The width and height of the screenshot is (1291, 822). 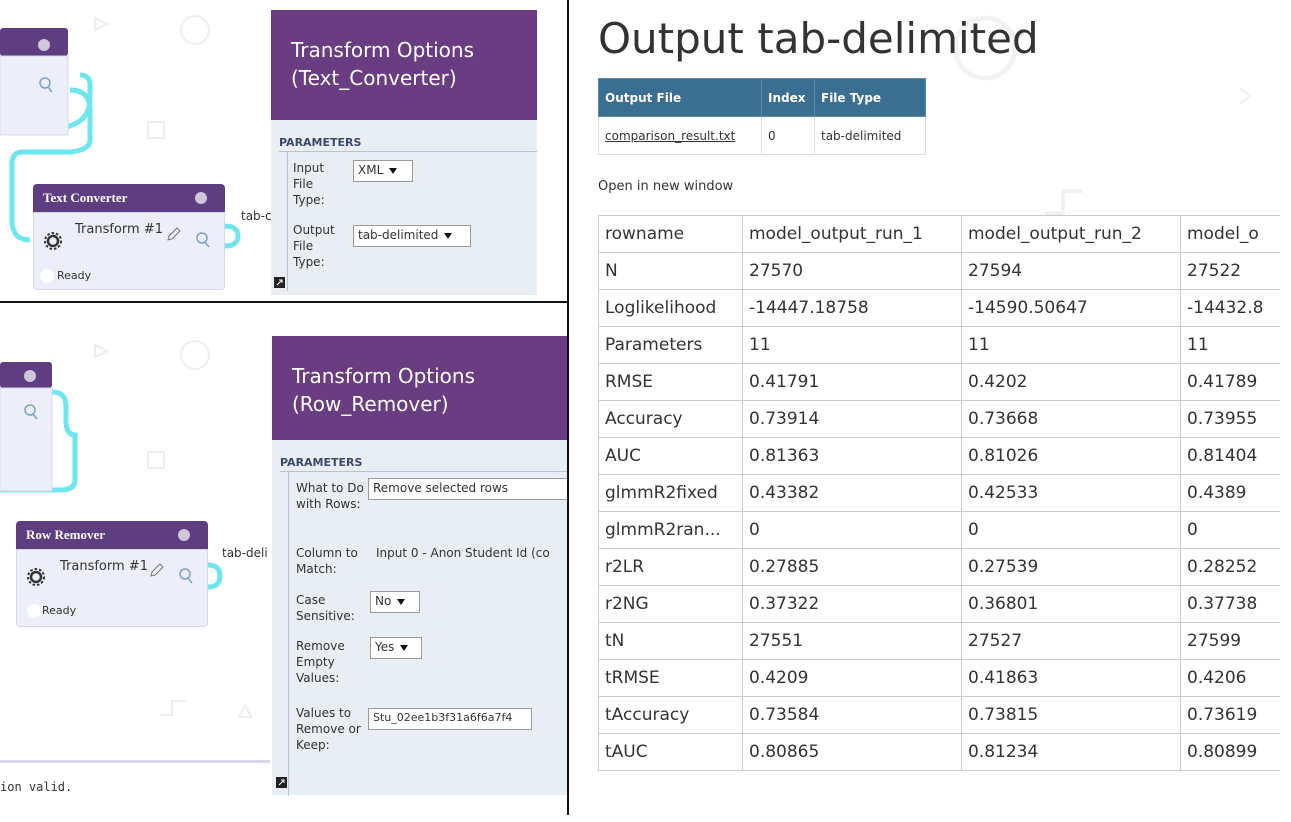 I want to click on table-cell: 27551, so click(x=852, y=641).